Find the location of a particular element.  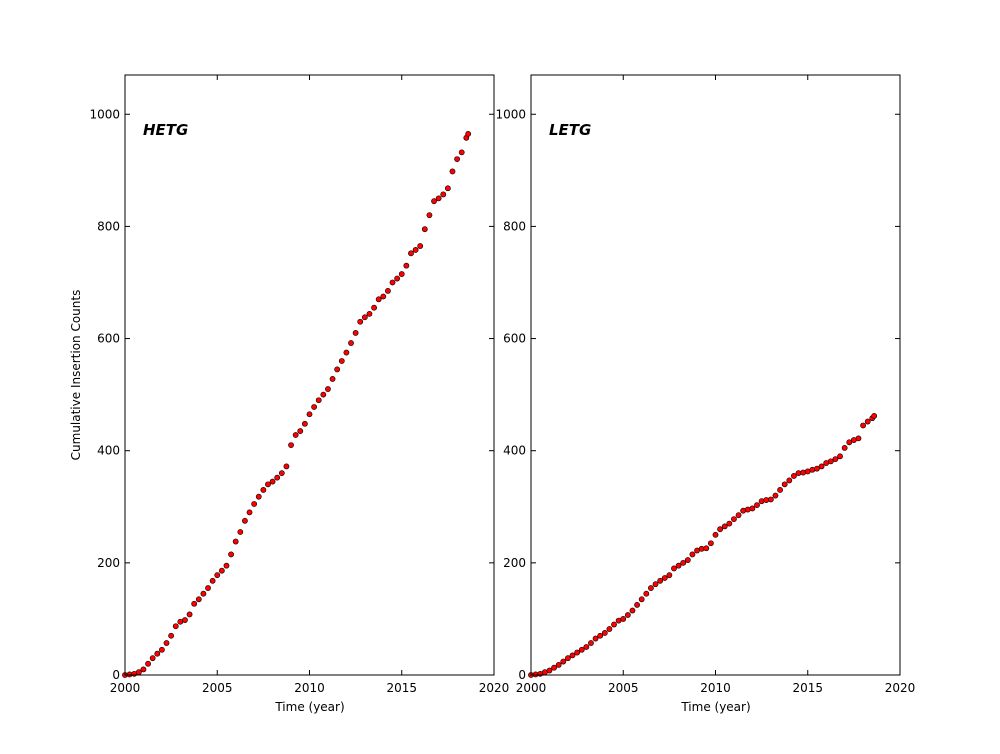

y-tick-label: 400 is located at coordinates (514, 451).